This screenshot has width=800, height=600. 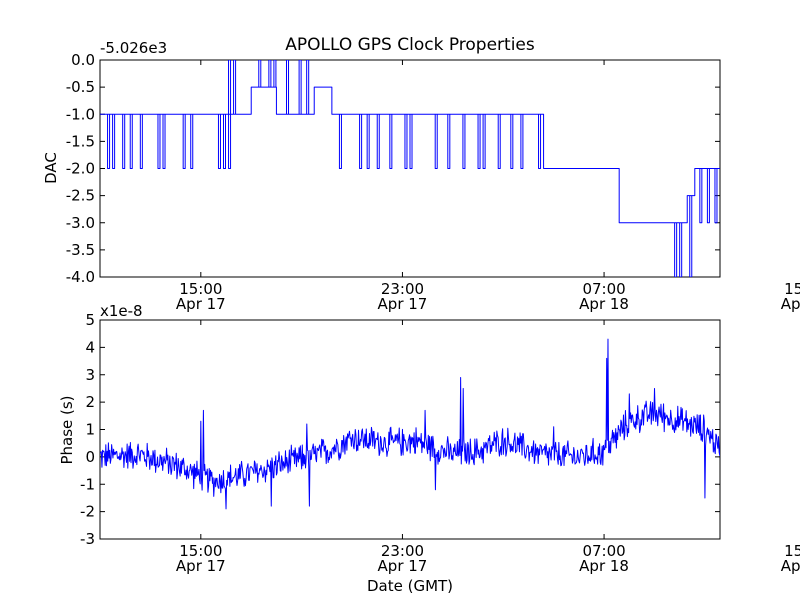 What do you see at coordinates (80, 87) in the screenshot?
I see `dac-y-tick-label: -0.5` at bounding box center [80, 87].